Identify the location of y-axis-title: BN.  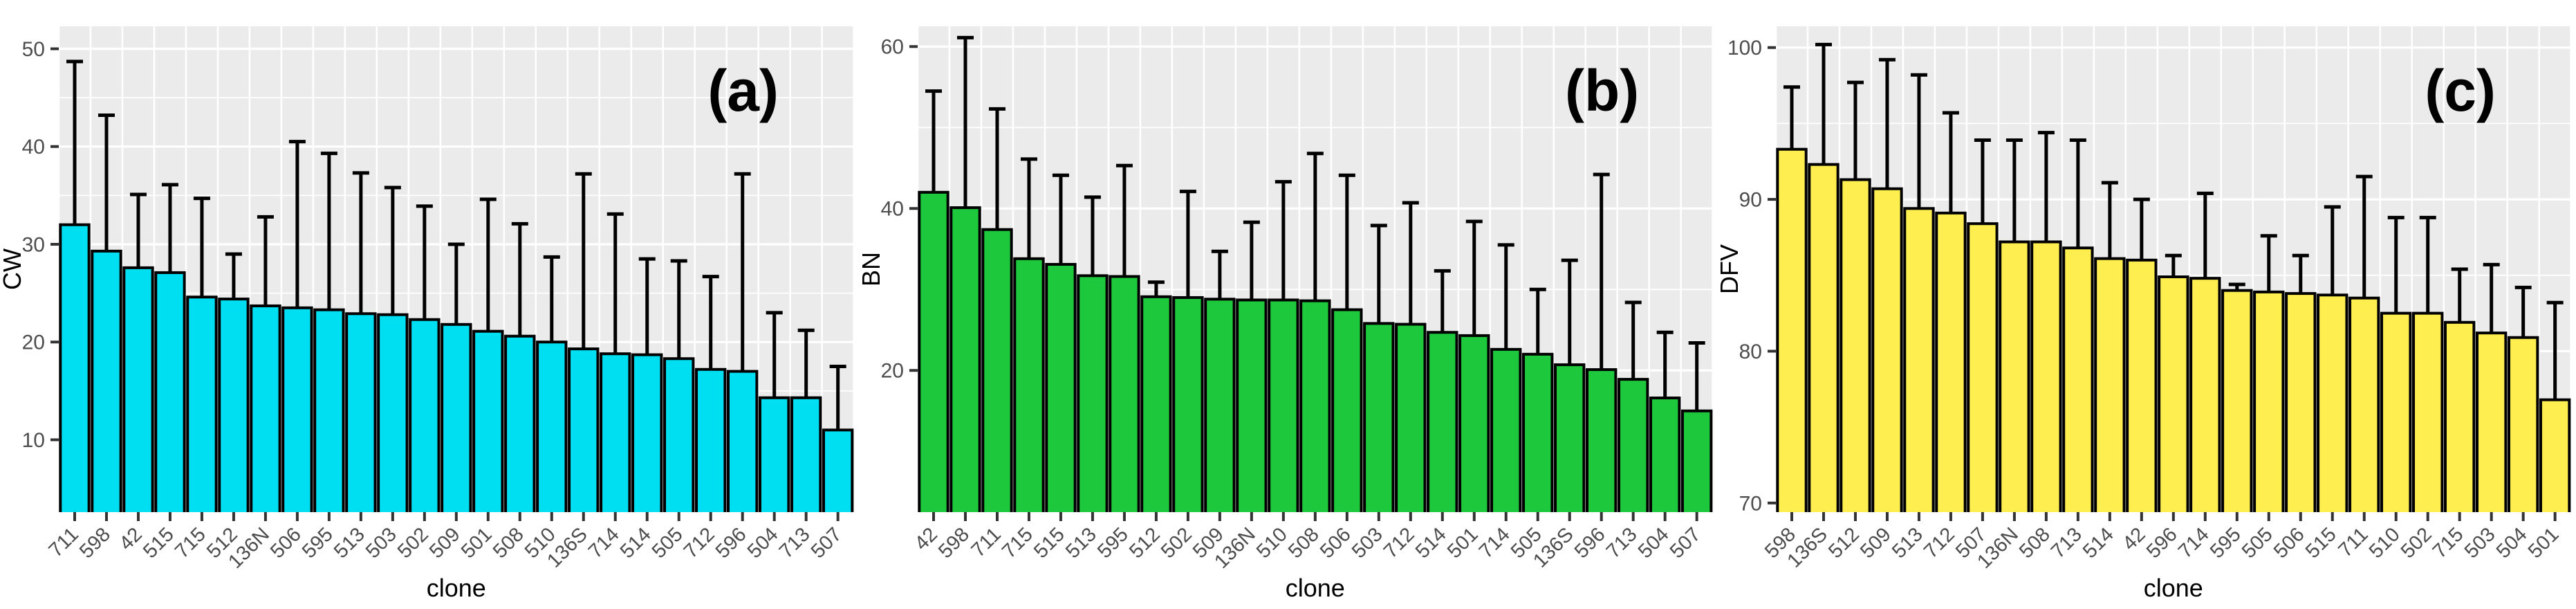
(872, 269).